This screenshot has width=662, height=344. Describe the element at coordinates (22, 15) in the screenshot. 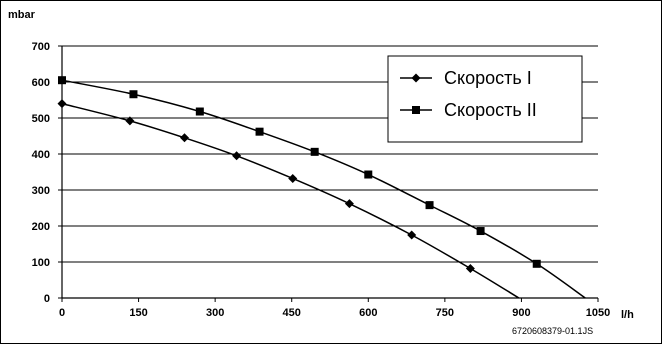

I see `y-axis-label: mbar` at that location.